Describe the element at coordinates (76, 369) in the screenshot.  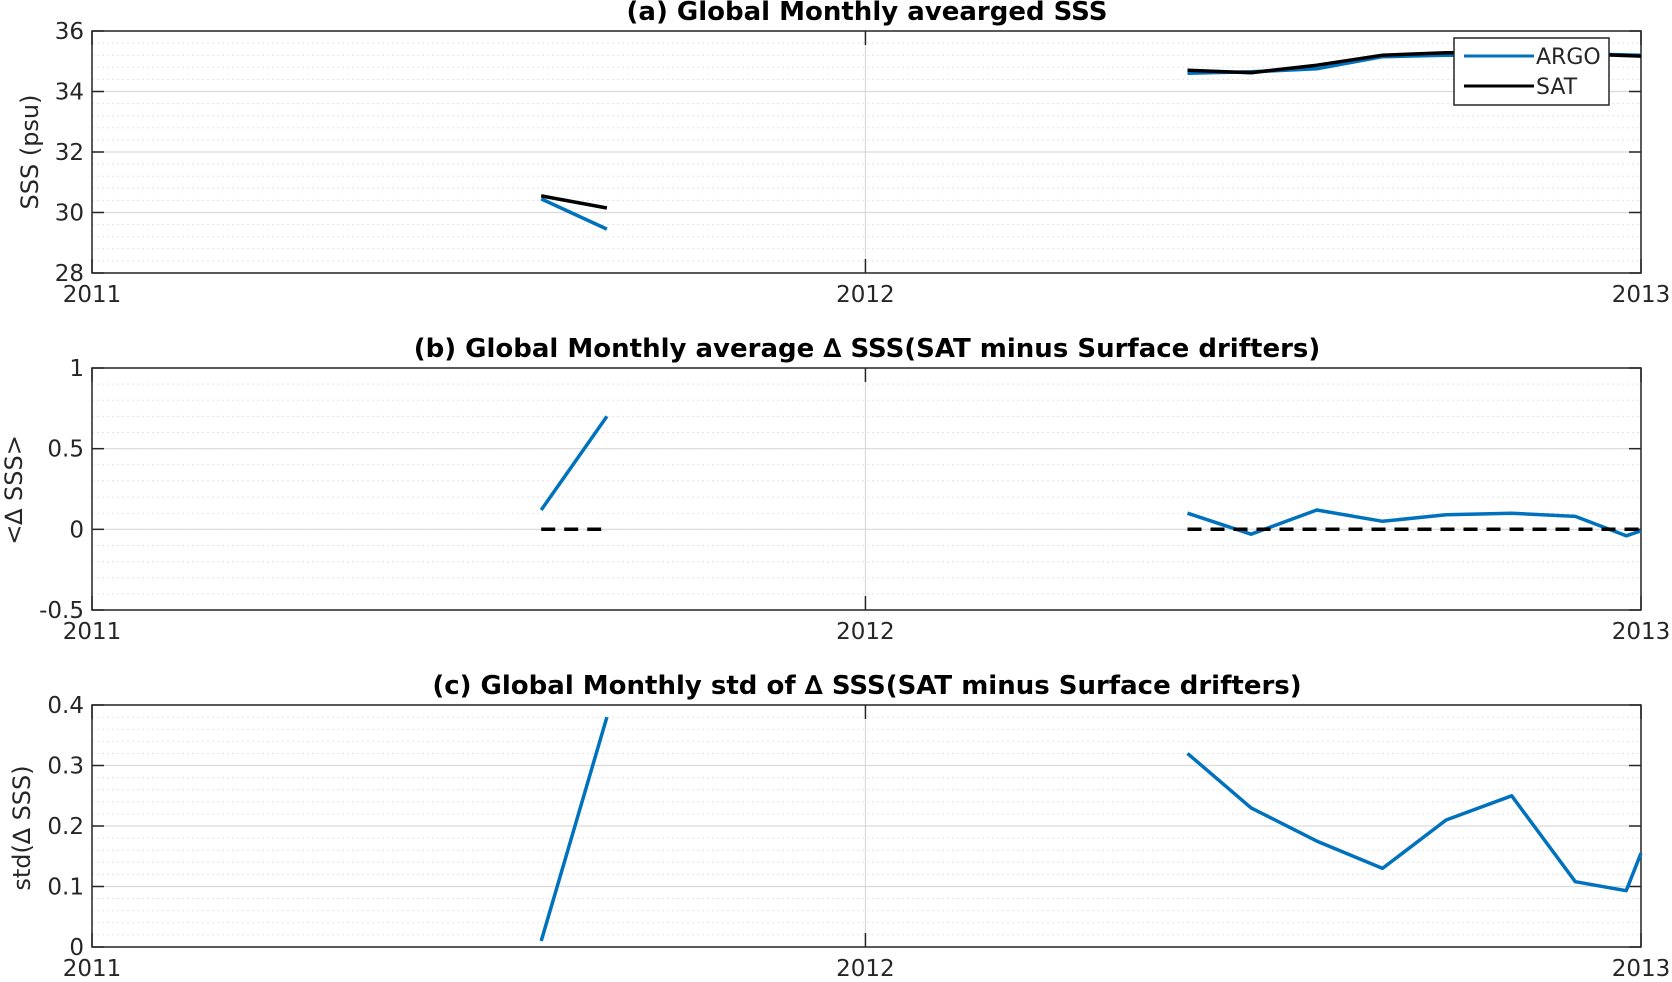
I see `y-tick-label: 1` at that location.